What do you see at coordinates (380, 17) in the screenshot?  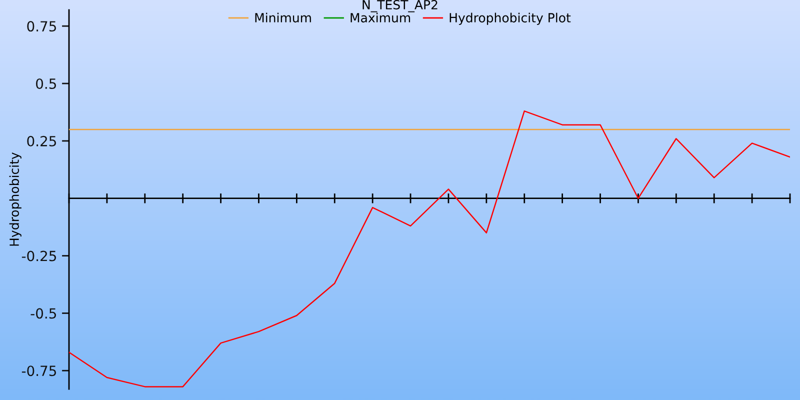 I see `legend-label: Maximum` at bounding box center [380, 17].